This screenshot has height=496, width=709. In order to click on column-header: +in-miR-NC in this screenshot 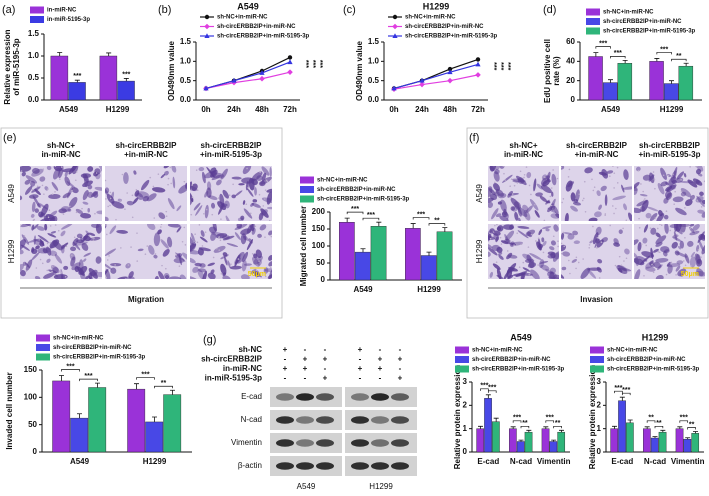, I will do `click(597, 154)`.